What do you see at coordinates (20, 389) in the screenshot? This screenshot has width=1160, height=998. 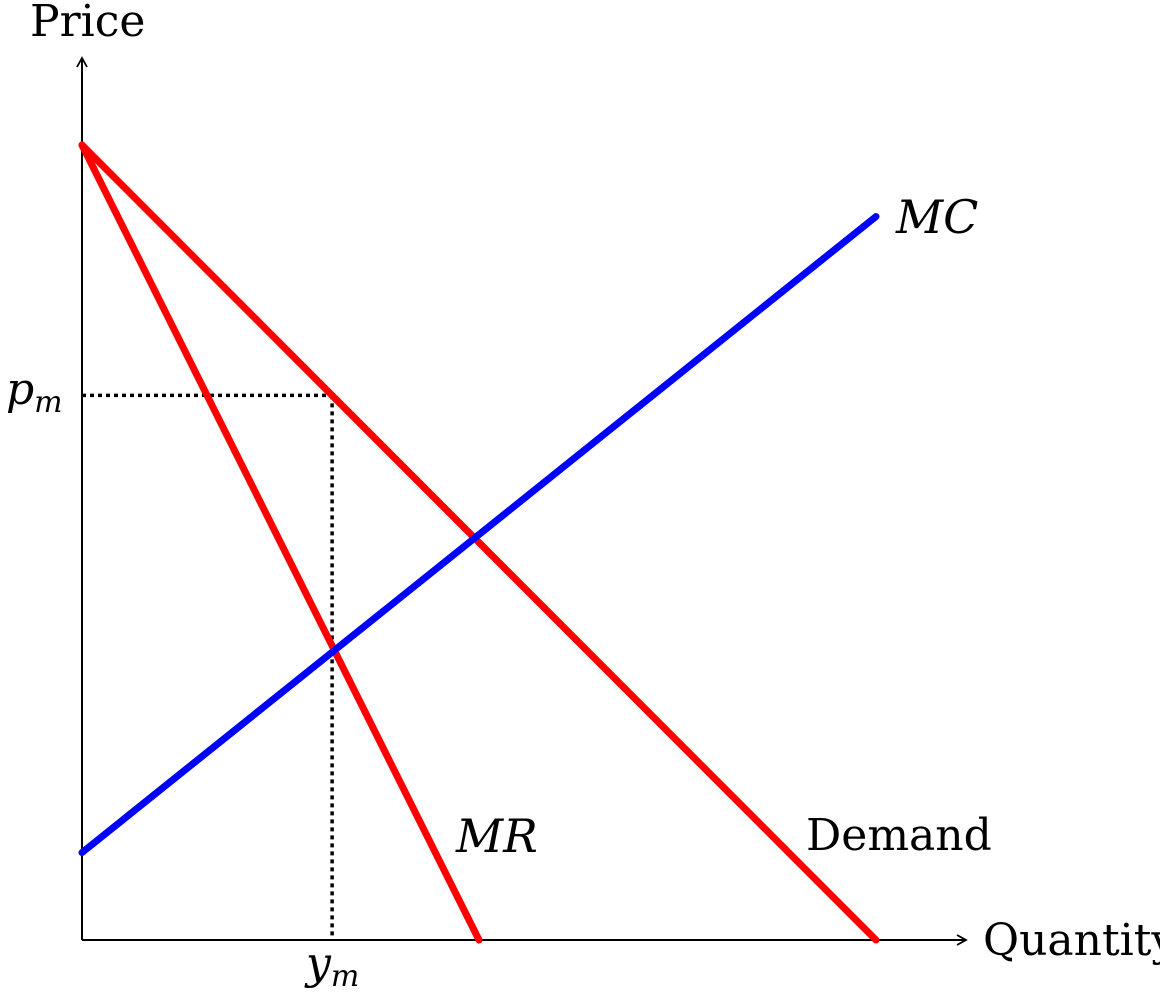 I see `monopoly-price-symbol: p` at bounding box center [20, 389].